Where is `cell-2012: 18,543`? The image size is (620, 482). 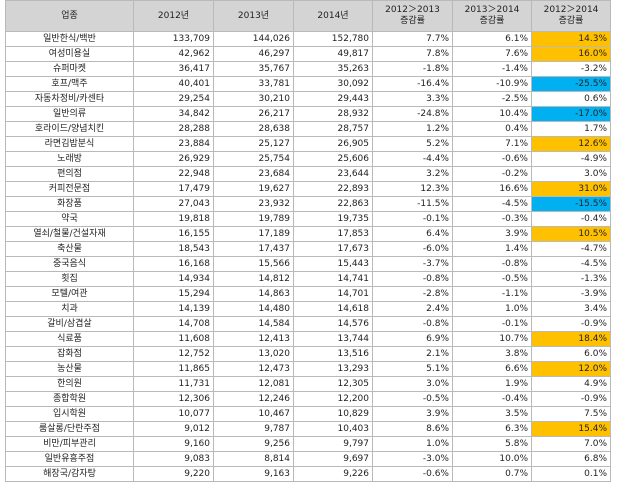 cell-2012: 18,543 is located at coordinates (173, 249).